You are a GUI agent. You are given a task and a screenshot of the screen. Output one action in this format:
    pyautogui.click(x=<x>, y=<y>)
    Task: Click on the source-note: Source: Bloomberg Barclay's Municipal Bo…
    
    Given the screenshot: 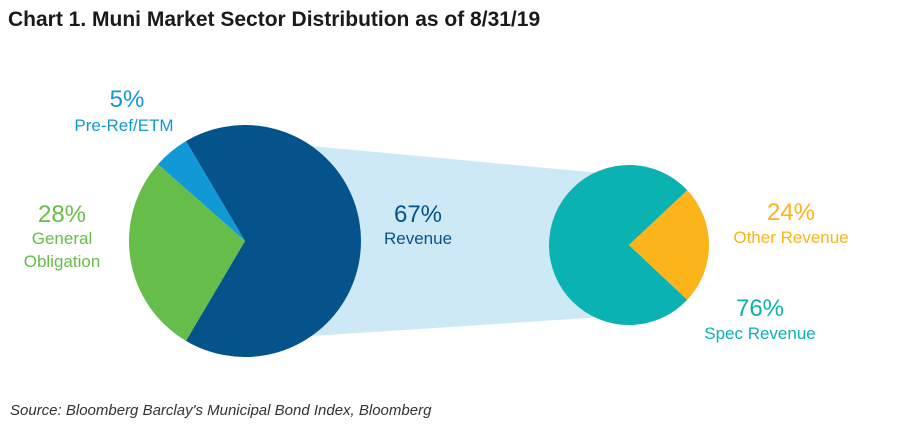 What is the action you would take?
    pyautogui.click(x=221, y=410)
    